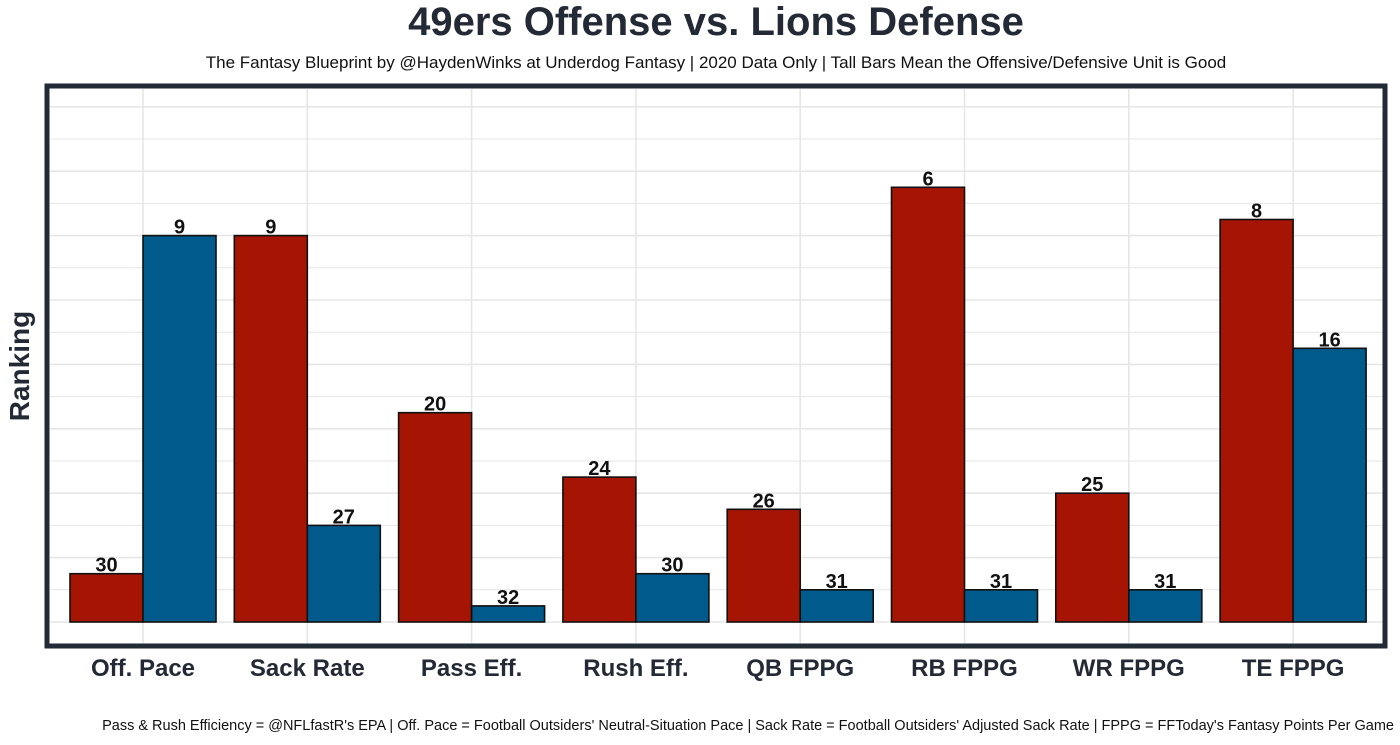  Describe the element at coordinates (508, 598) in the screenshot. I see `data-label: 32` at that location.